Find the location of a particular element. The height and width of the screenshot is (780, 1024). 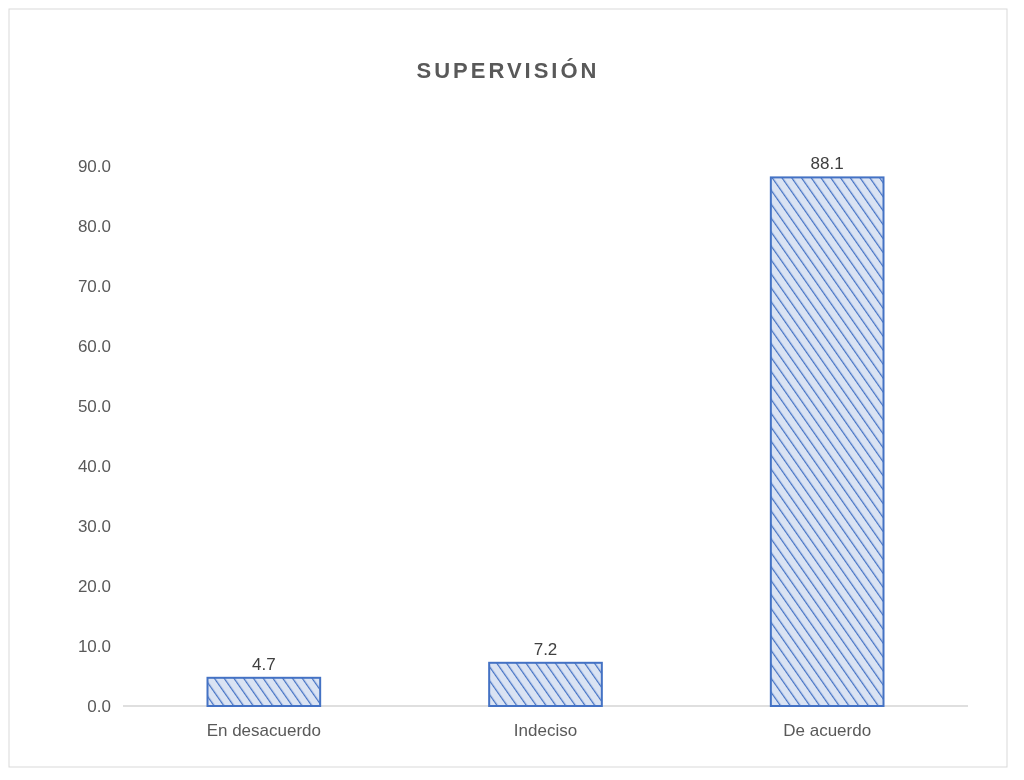

y-tick-label: 30.0 is located at coordinates (94, 526).